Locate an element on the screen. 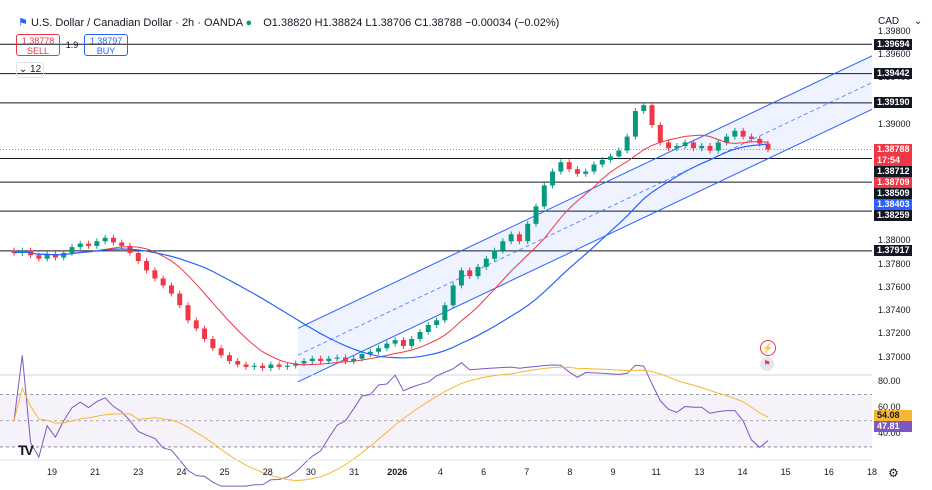 Image resolution: width=932 pixels, height=490 pixels. rsi-tick-label: 40.00 is located at coordinates (889, 432).